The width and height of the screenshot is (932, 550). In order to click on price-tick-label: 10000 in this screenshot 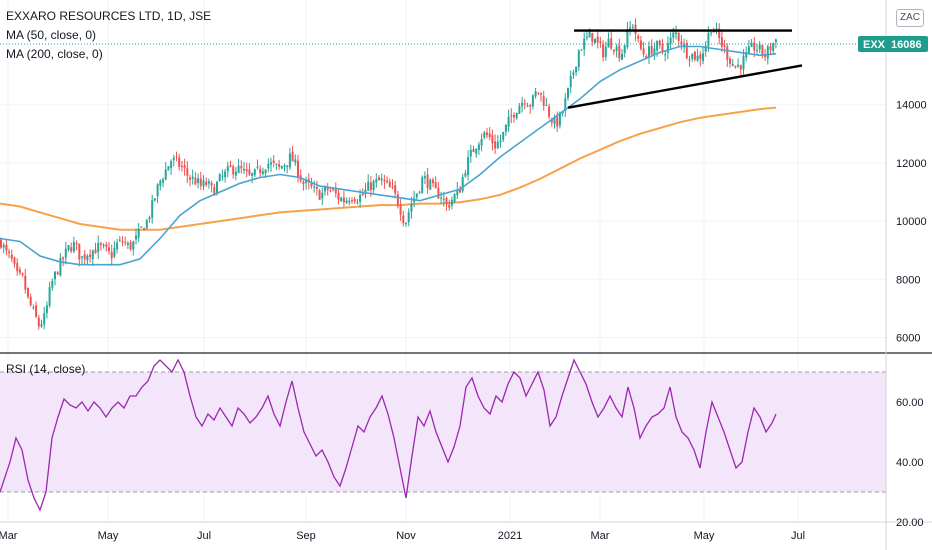, I will do `click(911, 222)`.